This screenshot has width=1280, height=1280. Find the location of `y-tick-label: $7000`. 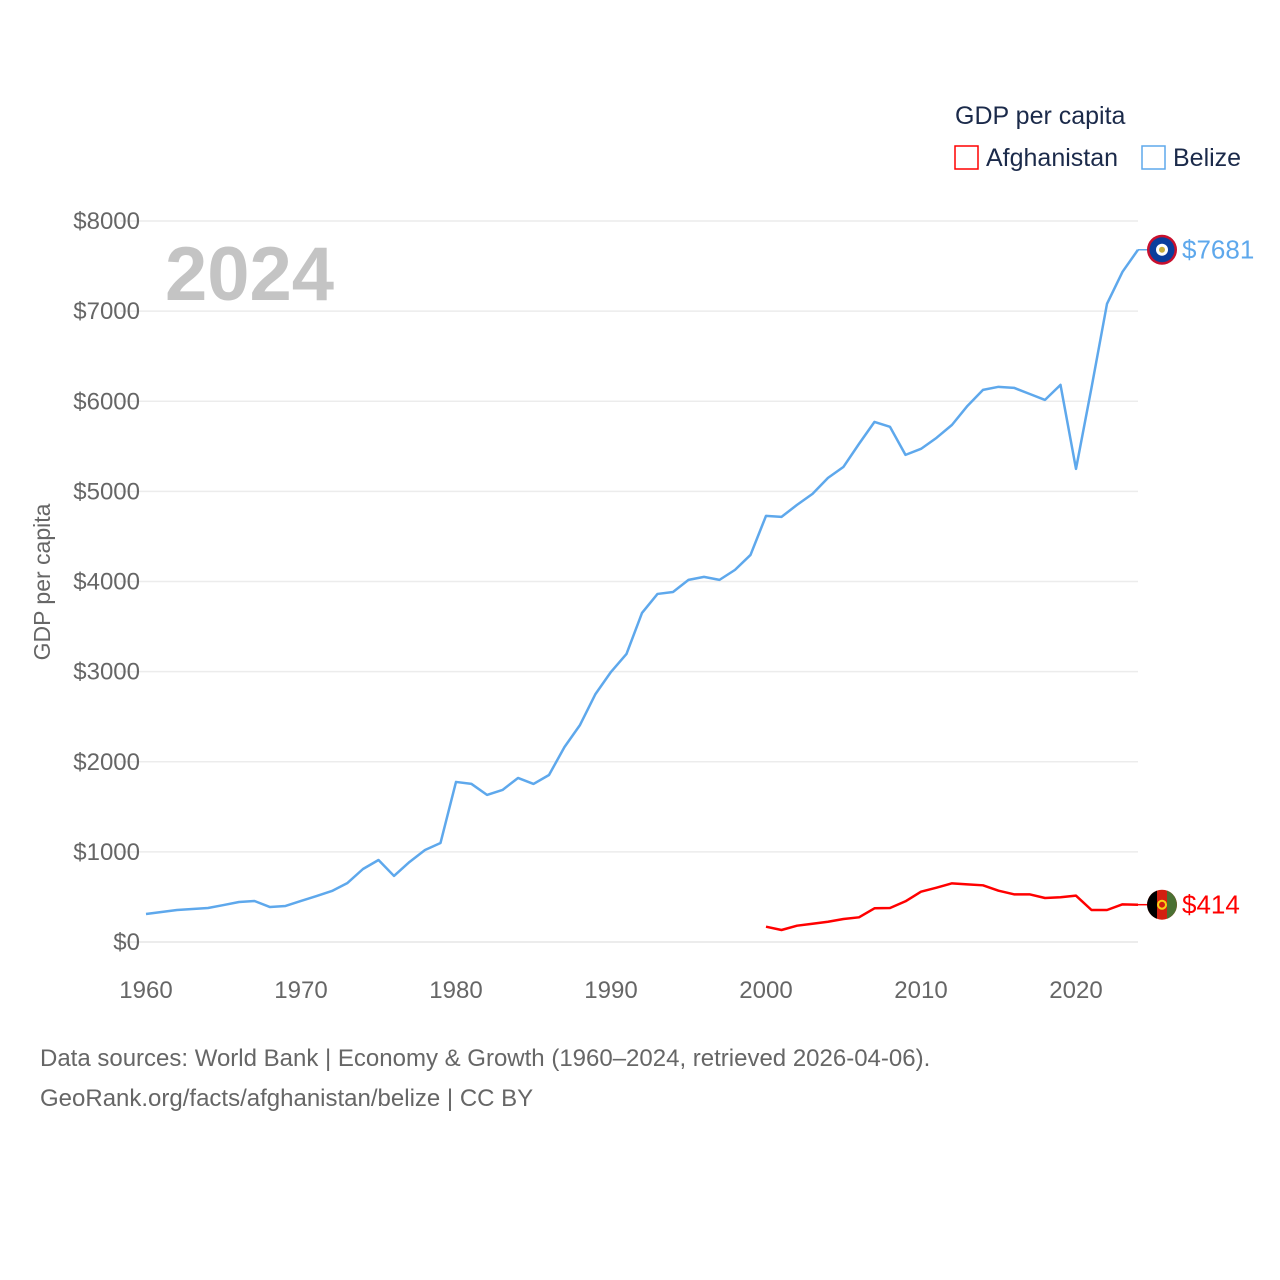

y-tick-label: $7000 is located at coordinates (106, 311).